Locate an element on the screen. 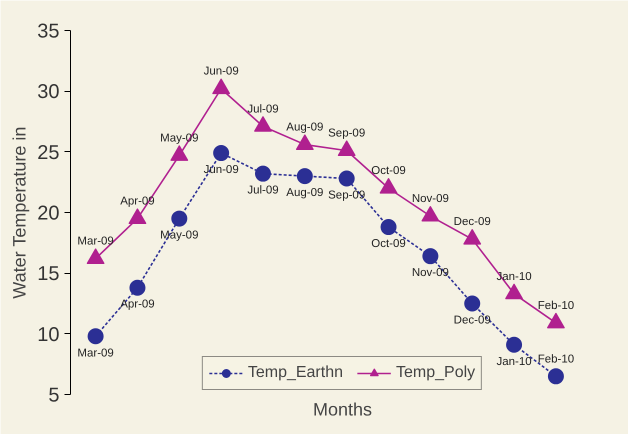 The width and height of the screenshot is (628, 434). category-label: Oct-09 is located at coordinates (388, 171).